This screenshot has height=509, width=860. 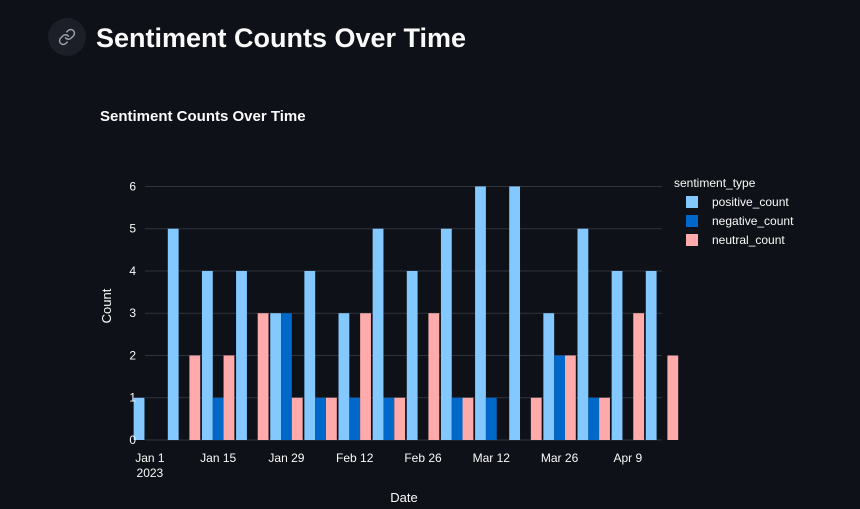 What do you see at coordinates (281, 38) in the screenshot?
I see `page-title: Sentiment Counts Over Time` at bounding box center [281, 38].